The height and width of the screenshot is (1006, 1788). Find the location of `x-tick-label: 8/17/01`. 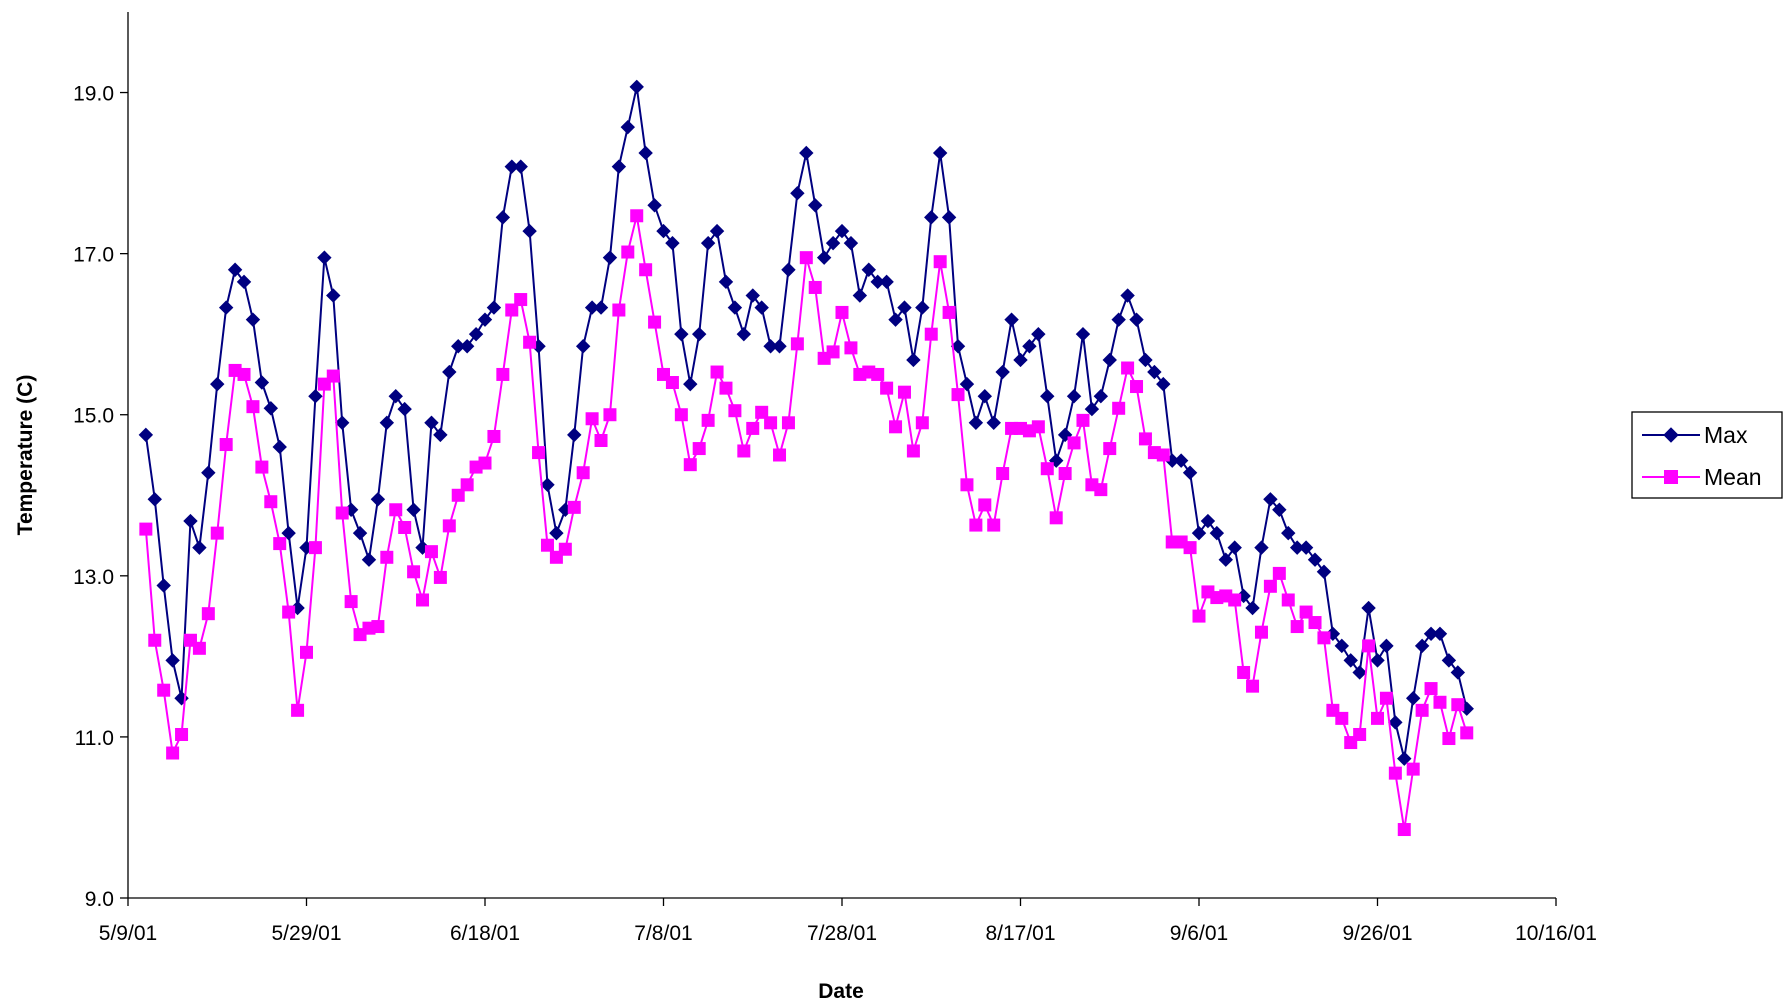

x-tick-label: 8/17/01 is located at coordinates (1020, 933).